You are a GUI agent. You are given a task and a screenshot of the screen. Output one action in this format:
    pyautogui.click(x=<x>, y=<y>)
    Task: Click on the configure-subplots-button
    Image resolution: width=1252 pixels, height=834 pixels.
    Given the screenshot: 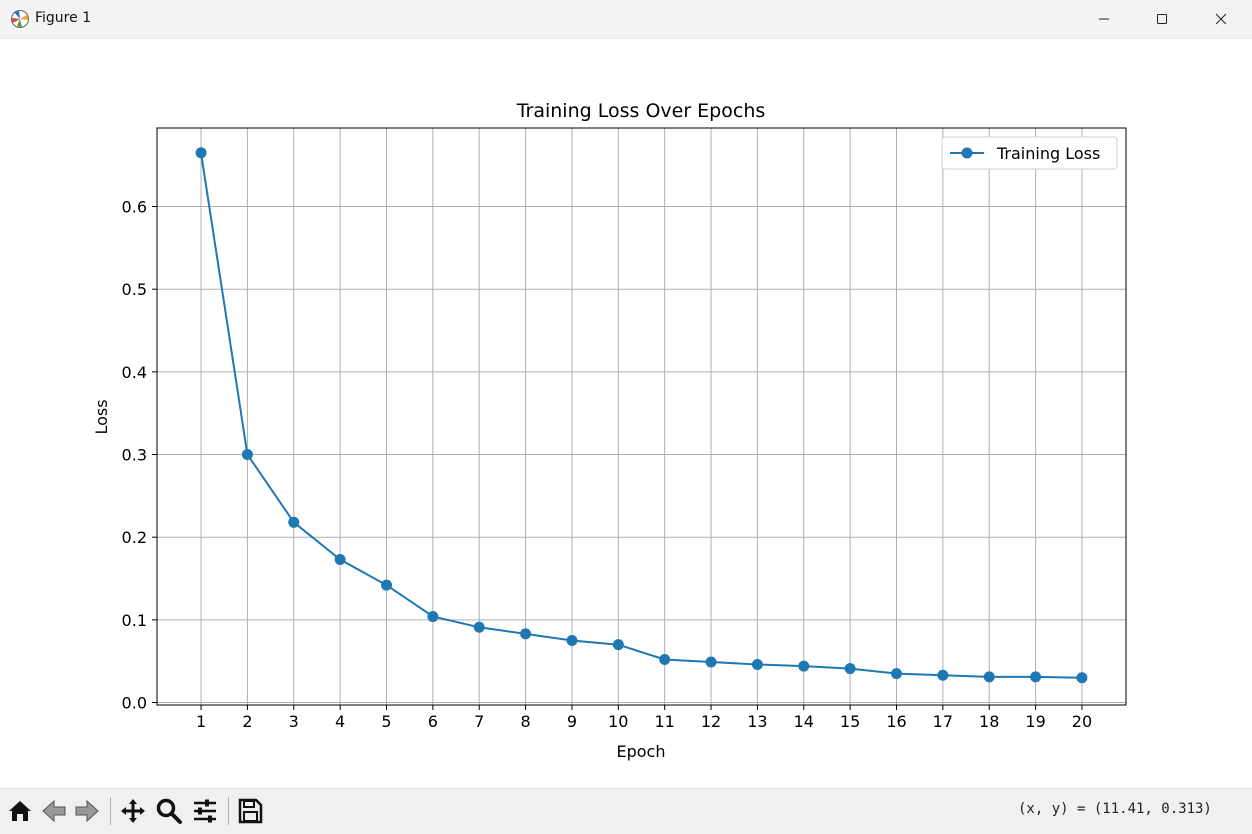 What is the action you would take?
    pyautogui.click(x=205, y=811)
    